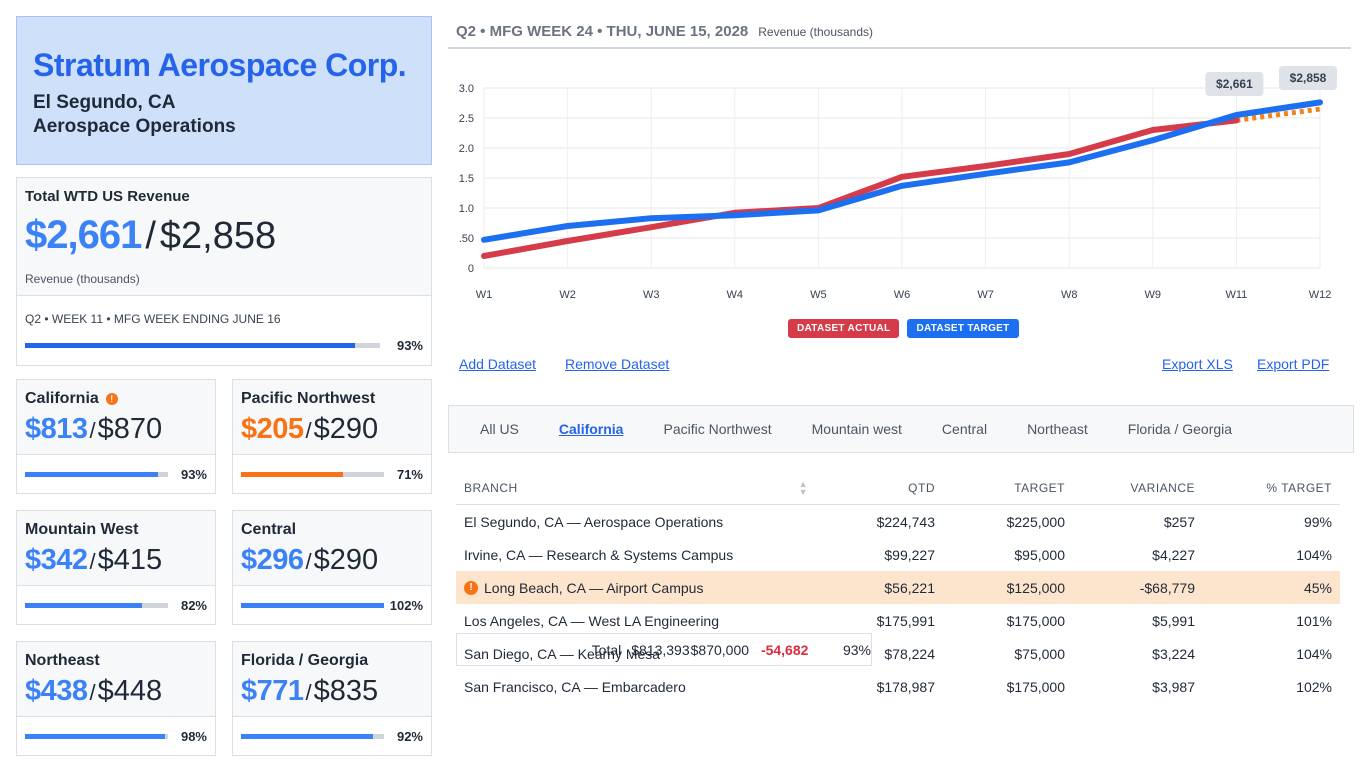  I want to click on region-actual: $771, so click(272, 691).